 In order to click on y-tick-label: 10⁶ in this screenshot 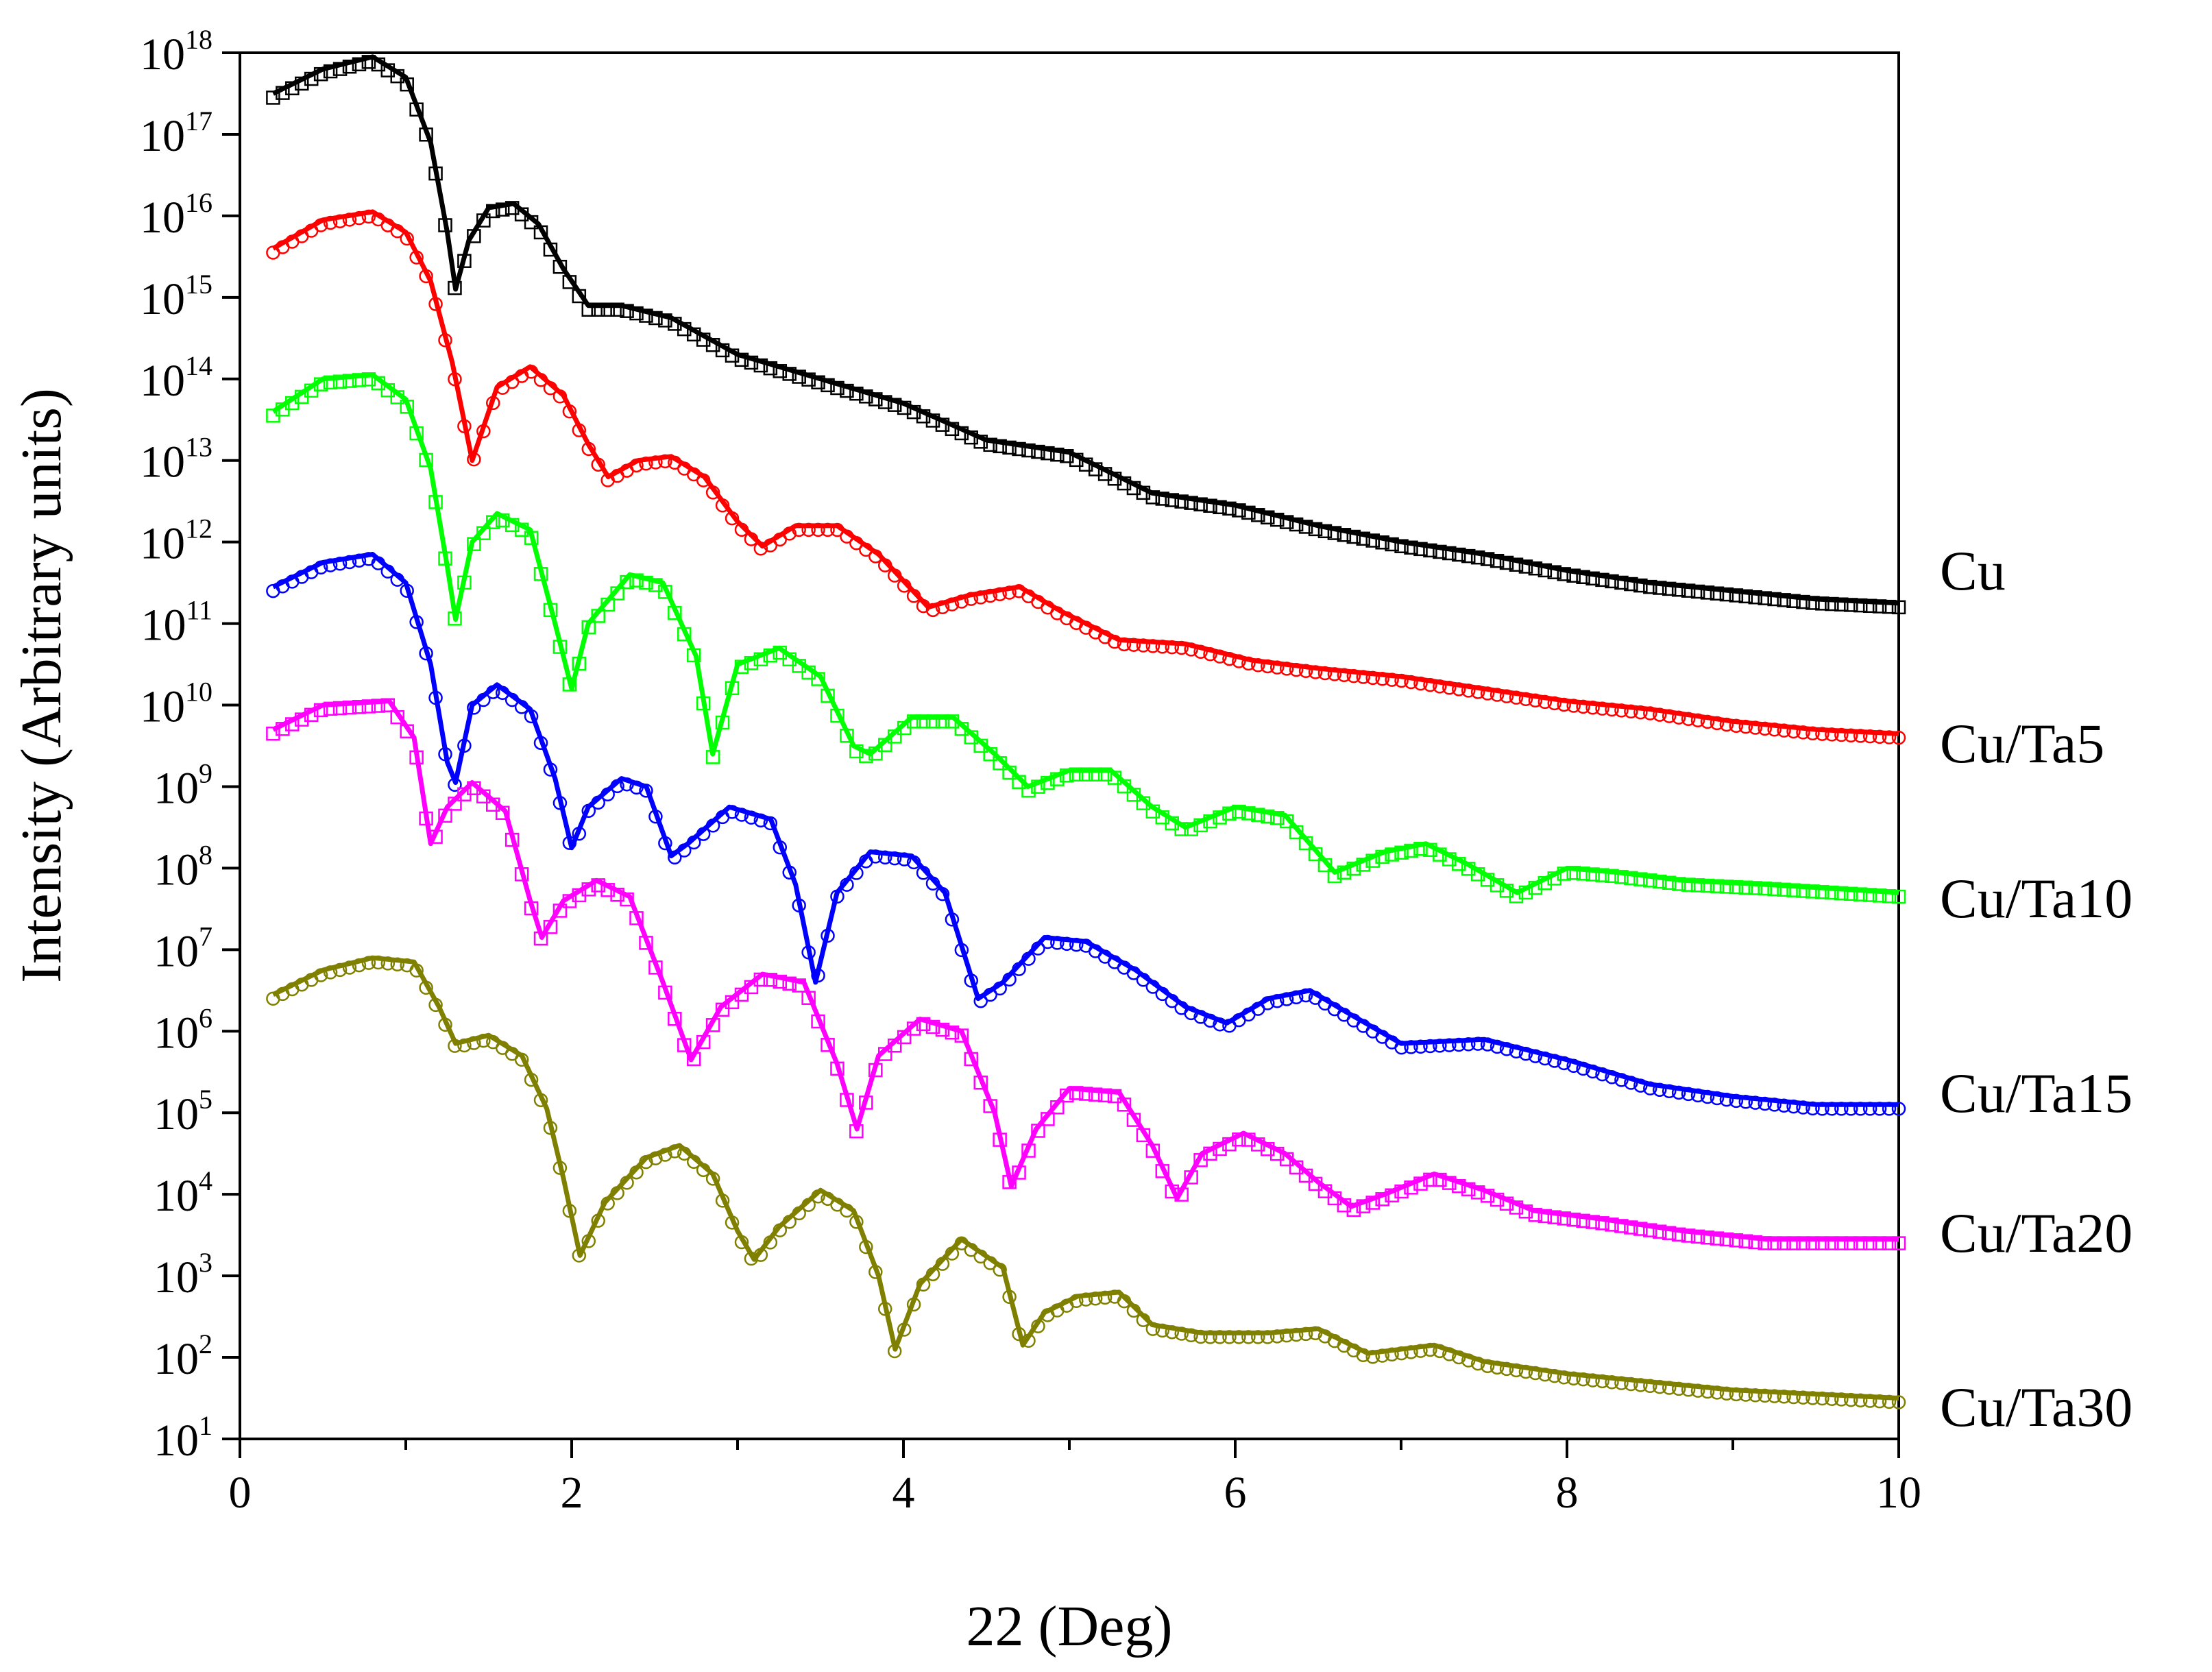, I will do `click(183, 1030)`.